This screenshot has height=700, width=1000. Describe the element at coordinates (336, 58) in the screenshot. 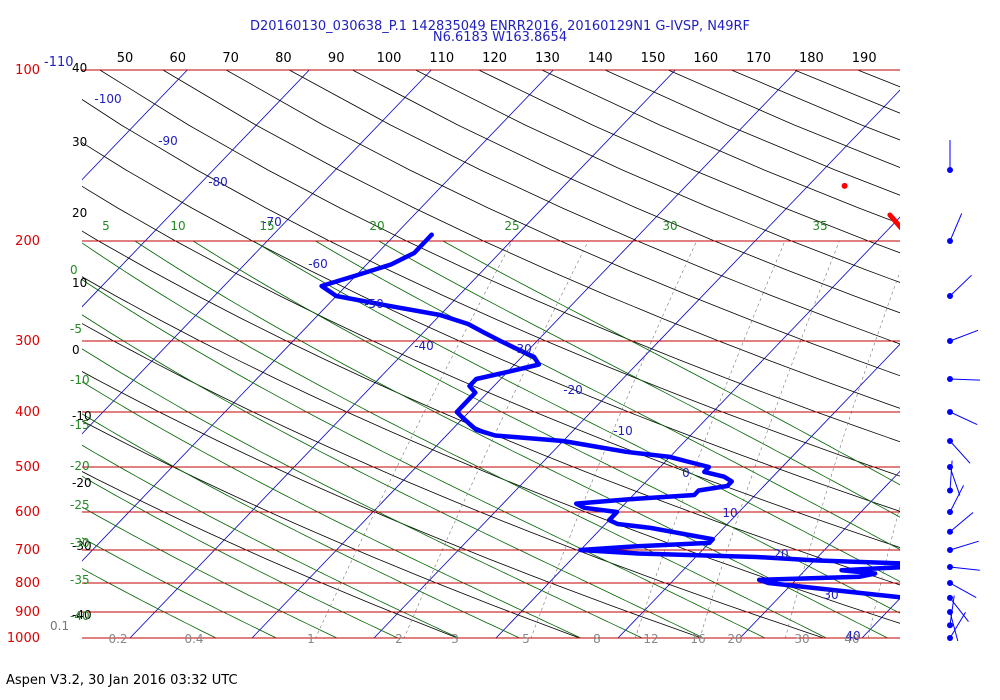

I see `top-scale-label: 90` at that location.